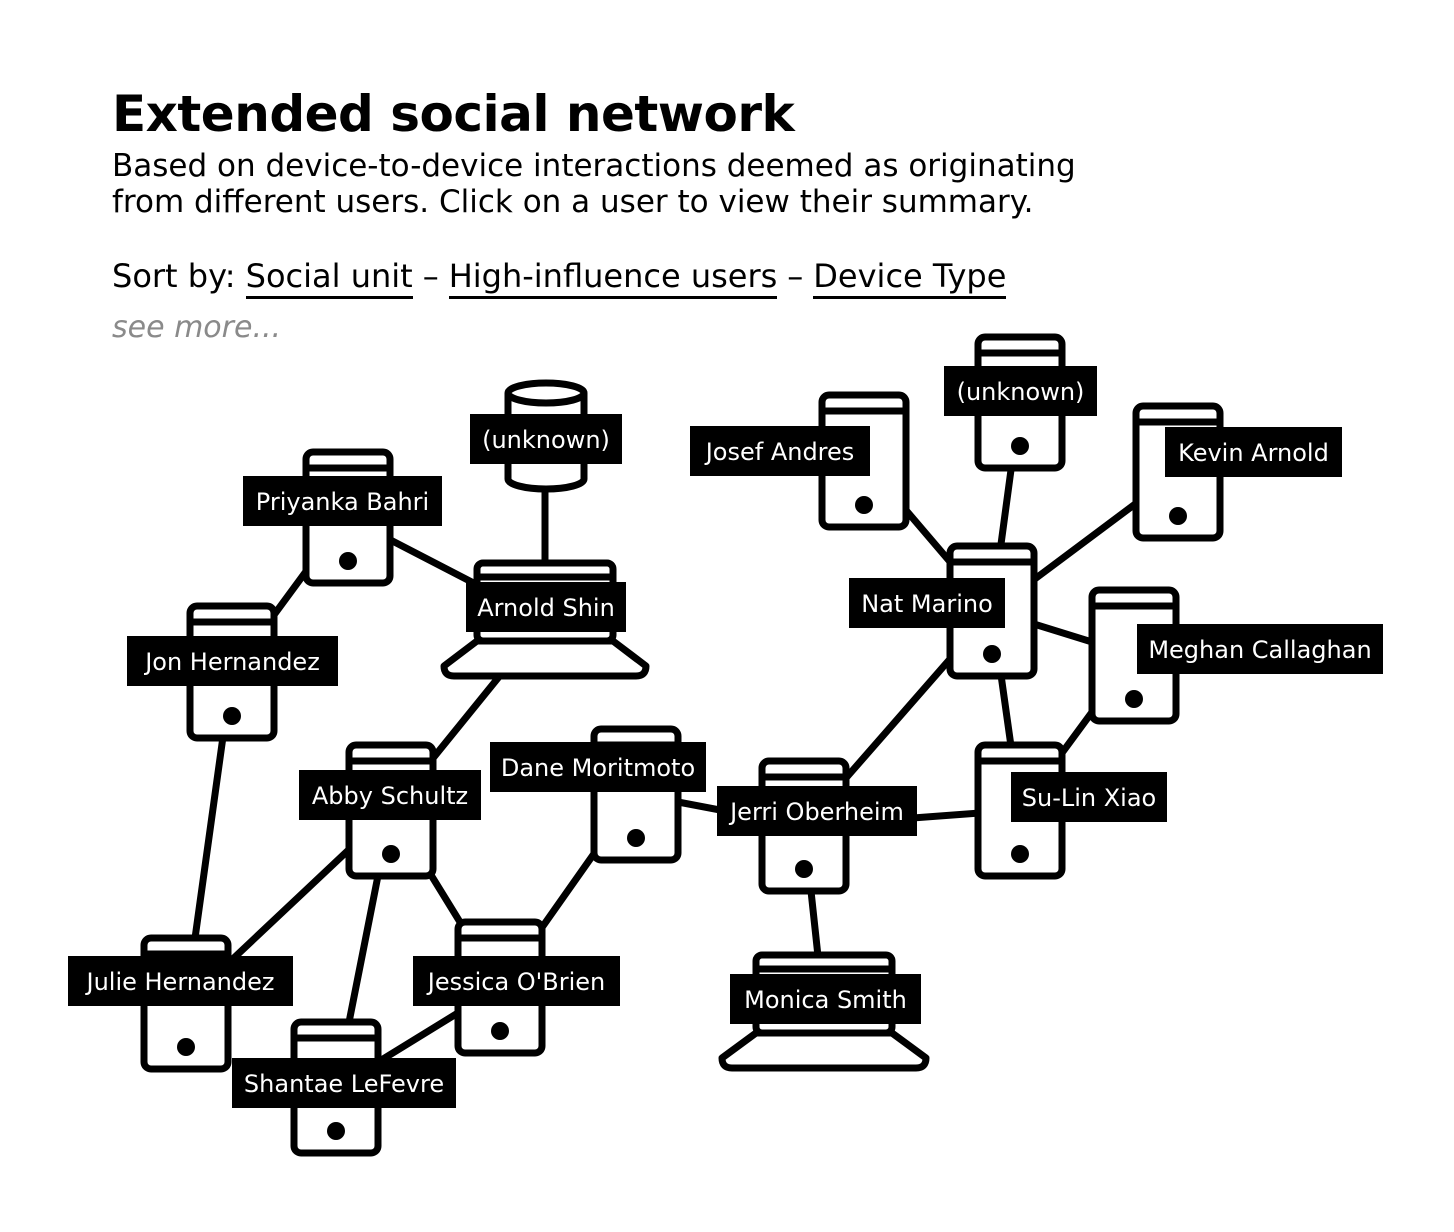  I want to click on sort-device-type-link: Device Type, so click(910, 278).